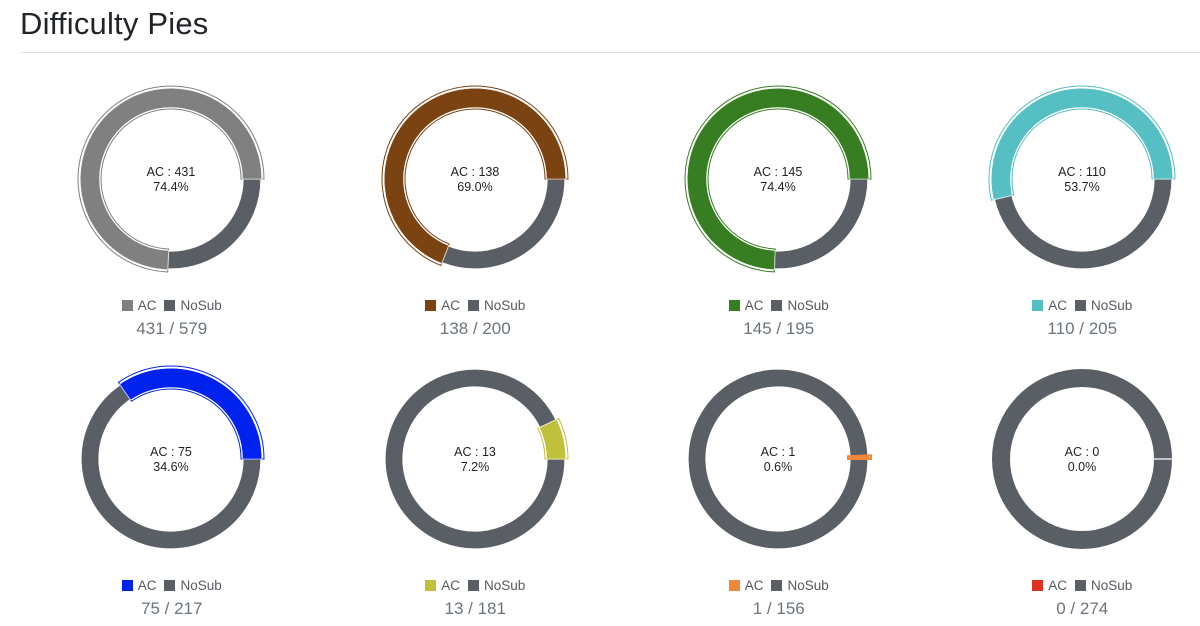 The width and height of the screenshot is (1200, 626). What do you see at coordinates (475, 608) in the screenshot?
I see `solved-count-label: 13 / 181` at bounding box center [475, 608].